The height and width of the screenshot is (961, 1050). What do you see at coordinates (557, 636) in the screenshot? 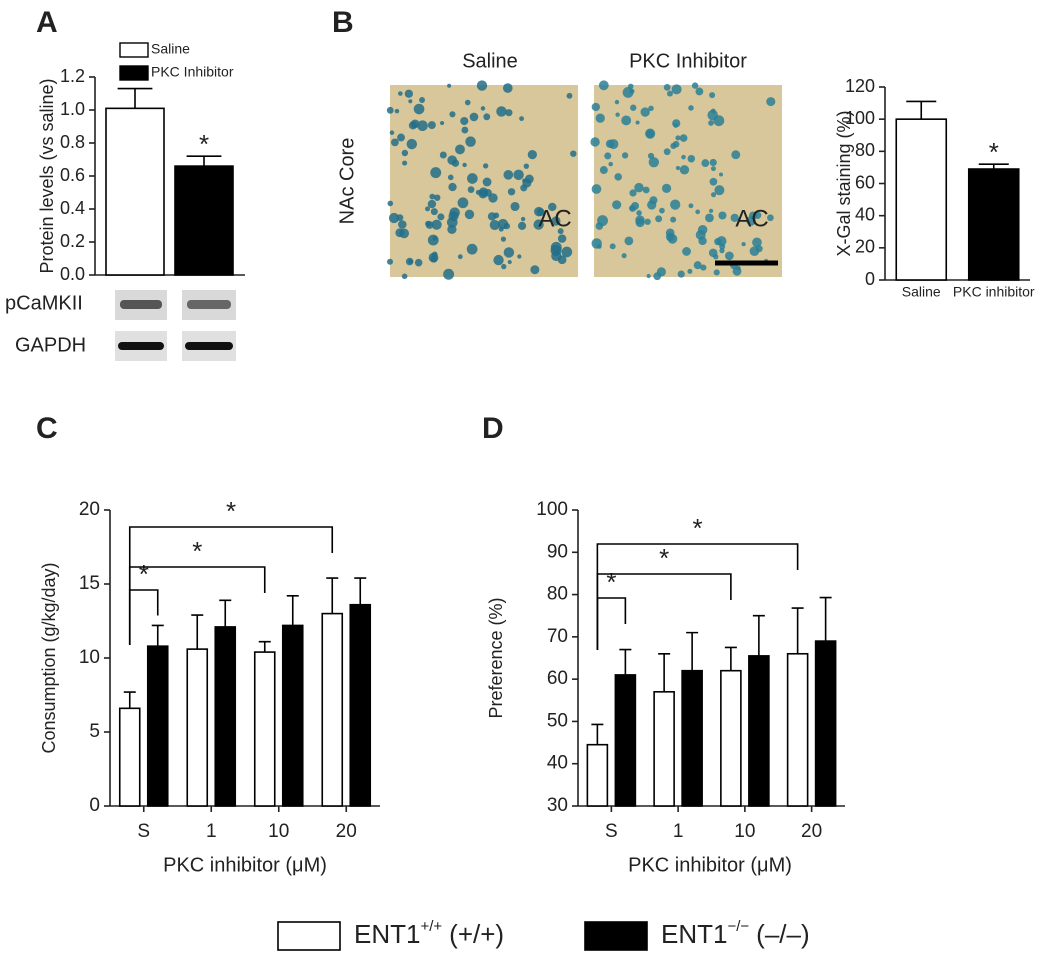
I see `y-tick-label: 70` at bounding box center [557, 636].